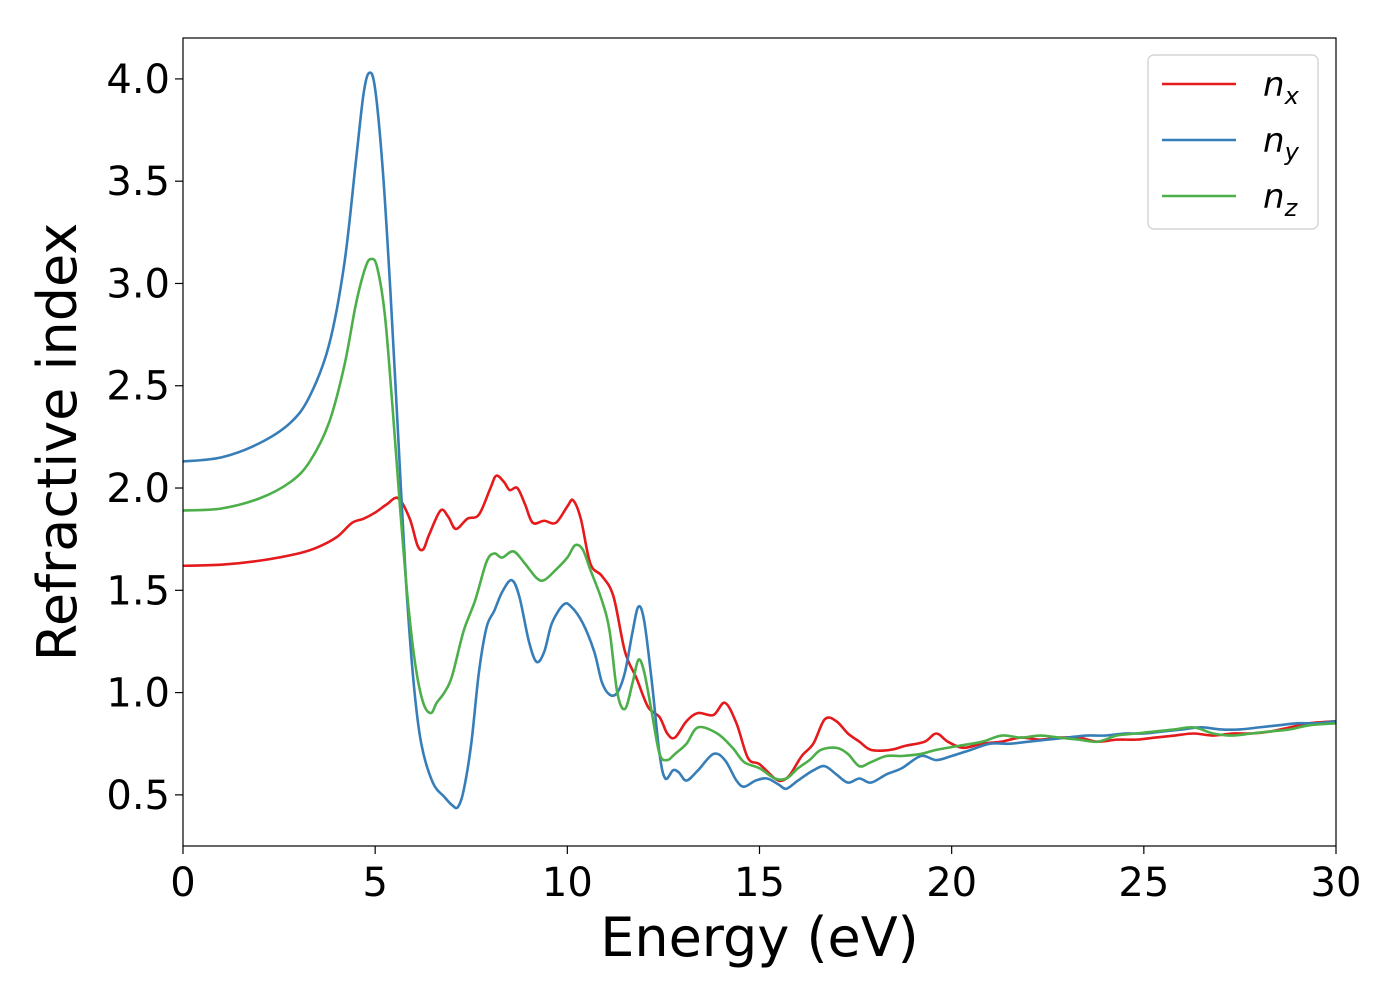  I want to click on legend-label-z: nz, so click(1281, 199).